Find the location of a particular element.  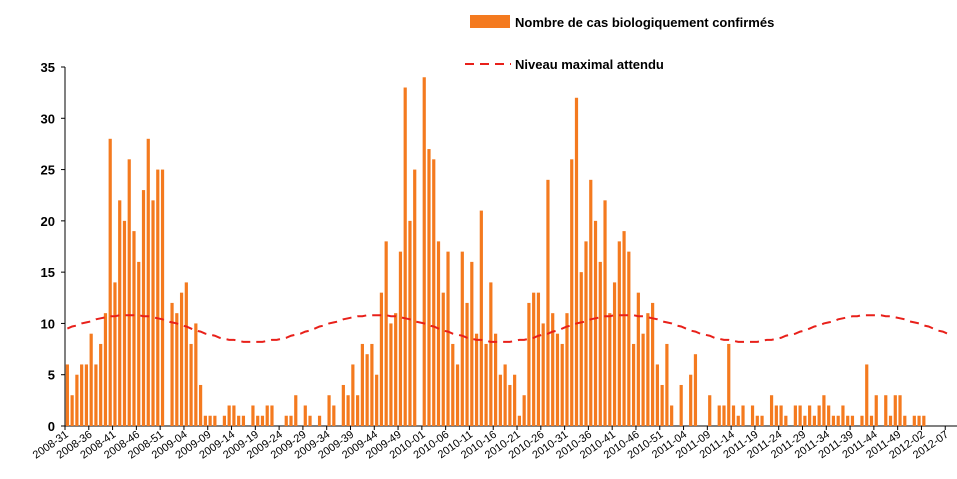

y-tick-label: 30 is located at coordinates (48, 118).